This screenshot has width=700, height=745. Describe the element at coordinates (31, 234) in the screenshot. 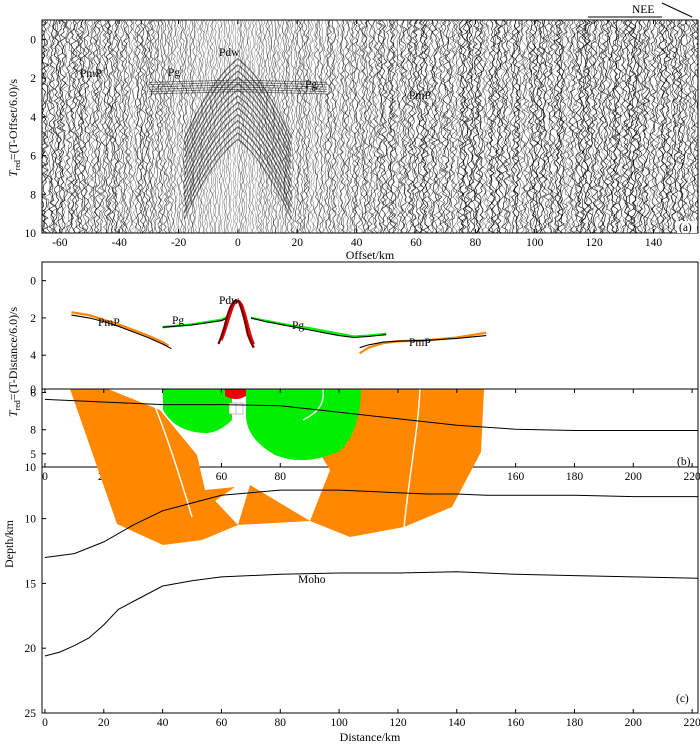

I see `y-tick-label: 10` at that location.